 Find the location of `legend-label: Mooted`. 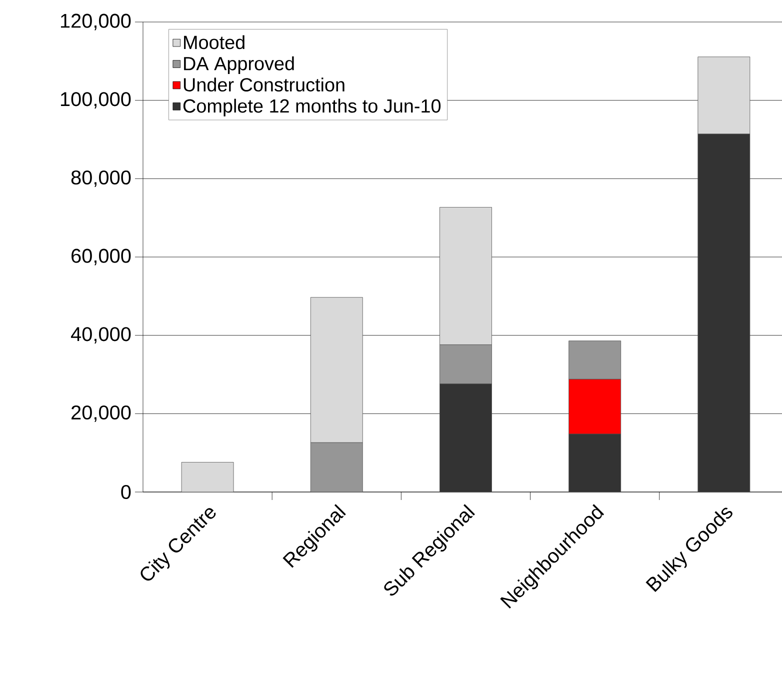

legend-label: Mooted is located at coordinates (214, 42).